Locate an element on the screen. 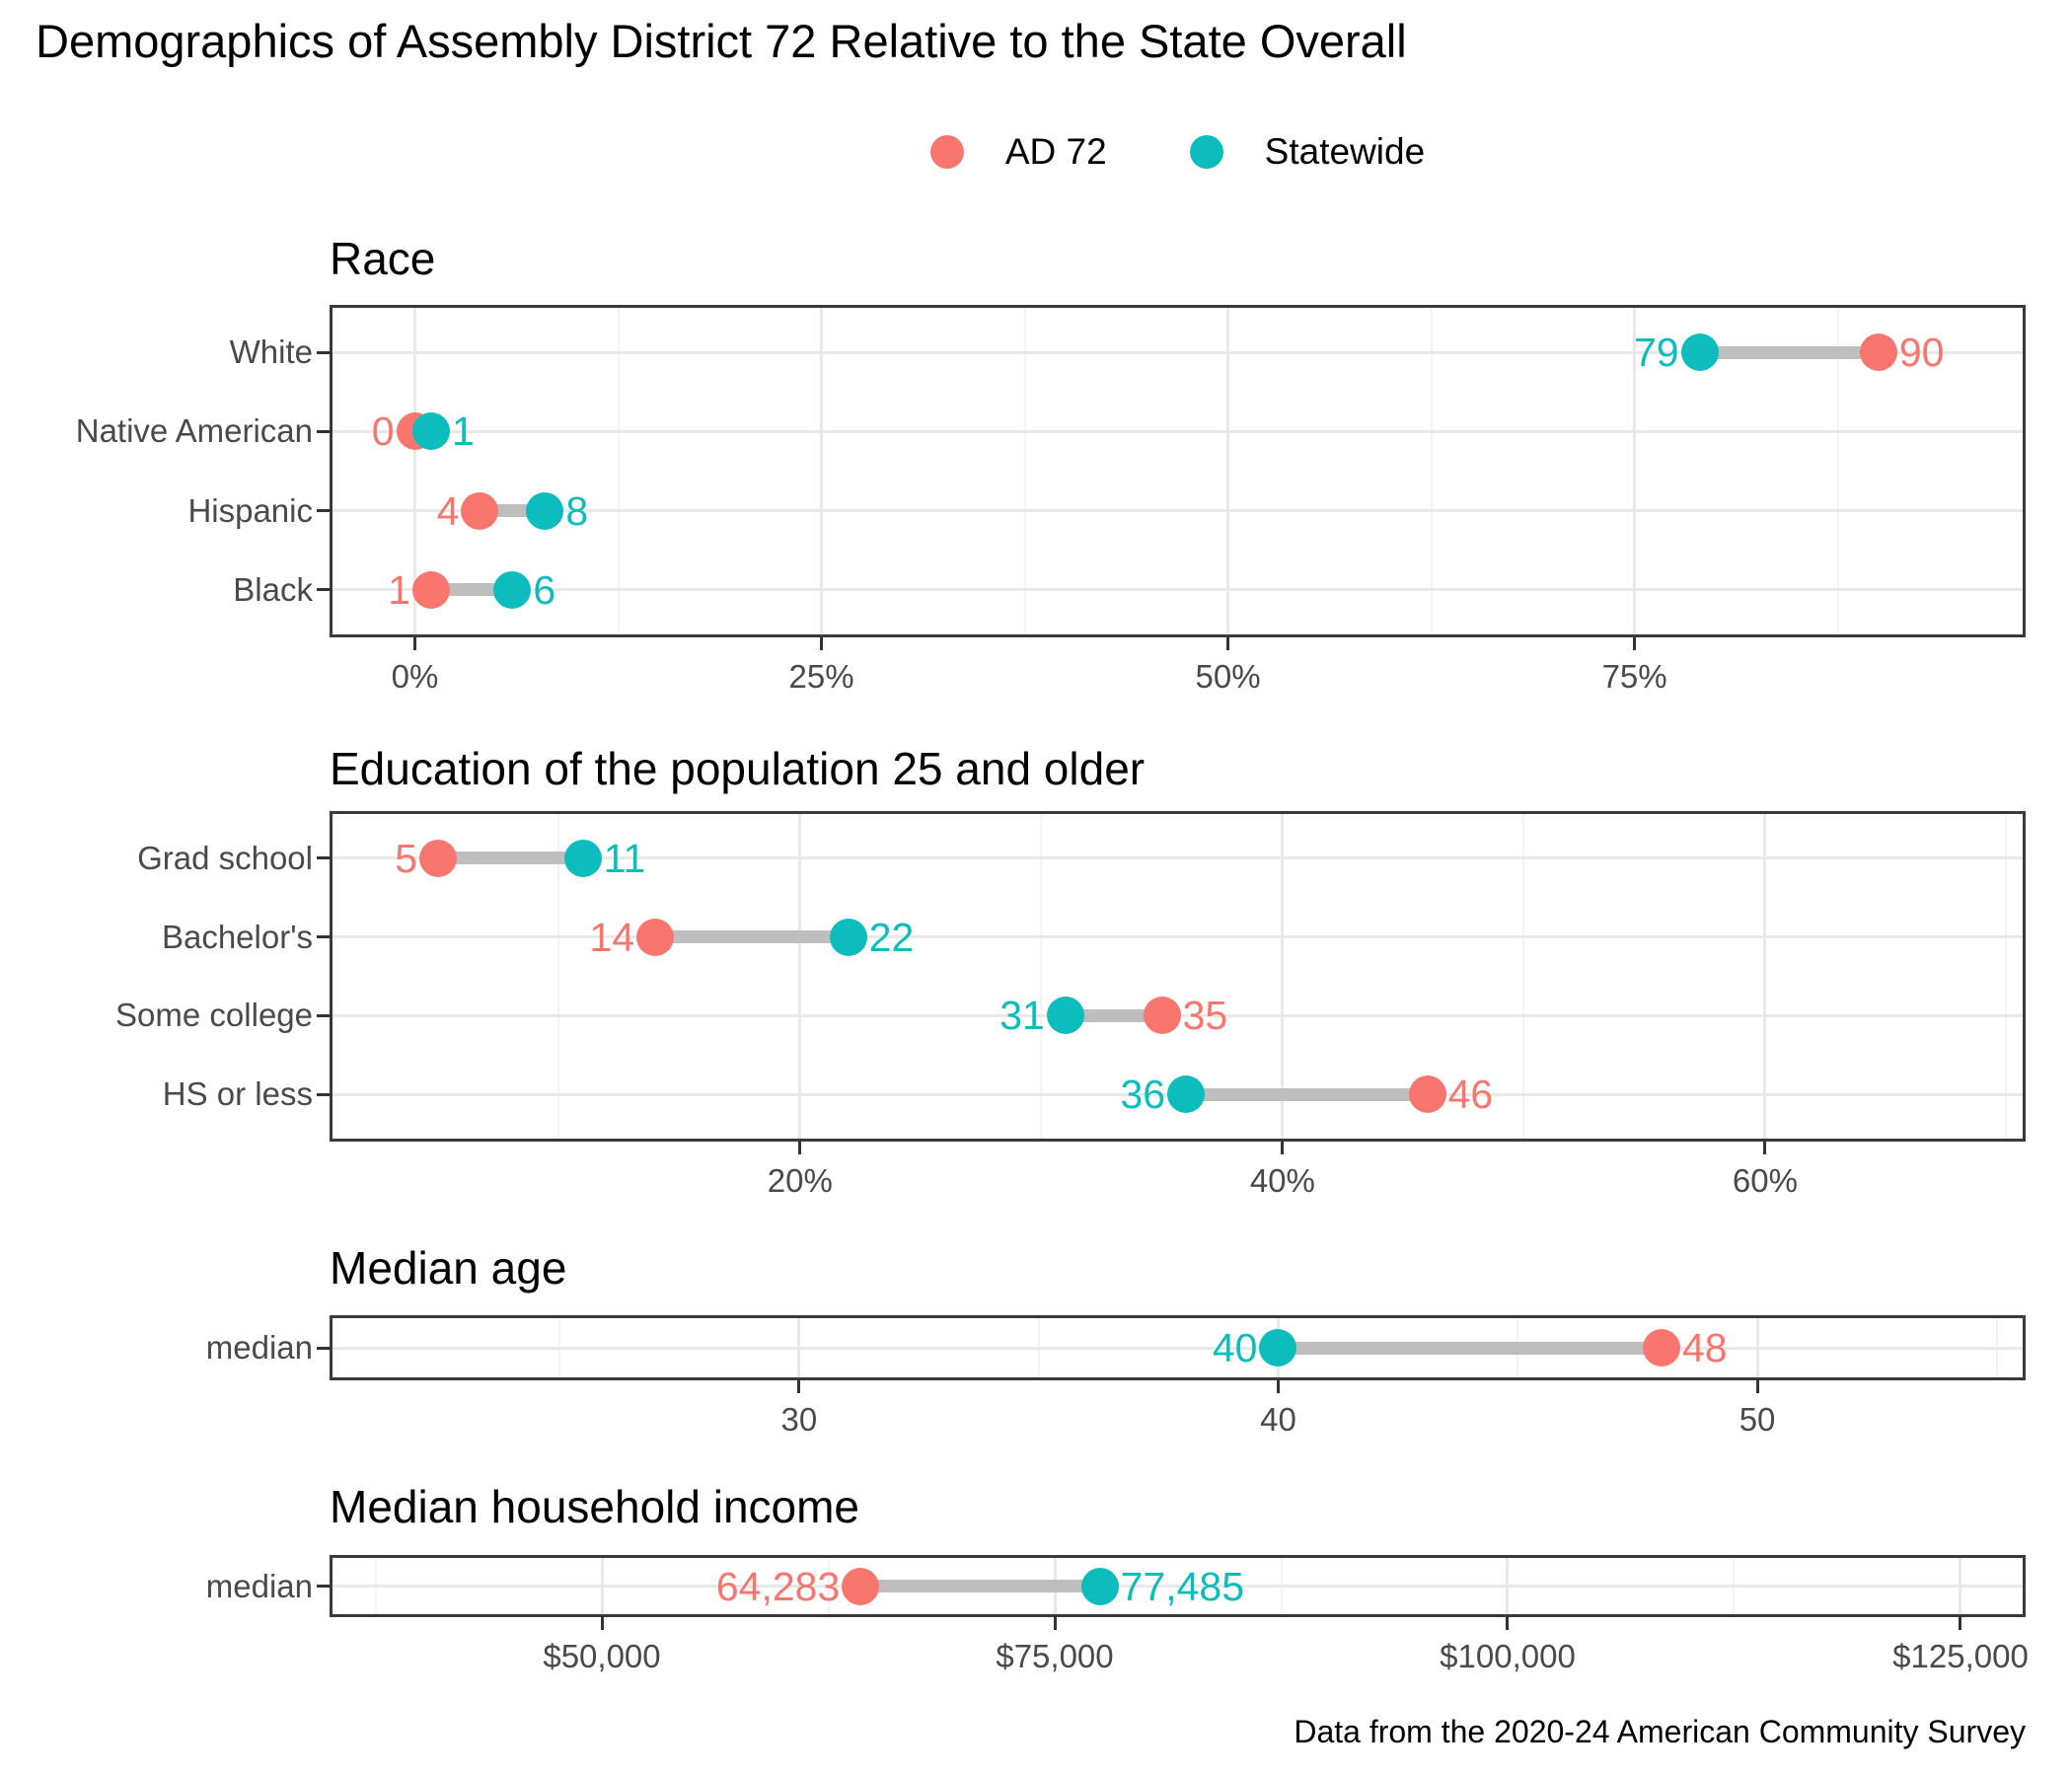  value-label-ad72: 4 is located at coordinates (448, 510).